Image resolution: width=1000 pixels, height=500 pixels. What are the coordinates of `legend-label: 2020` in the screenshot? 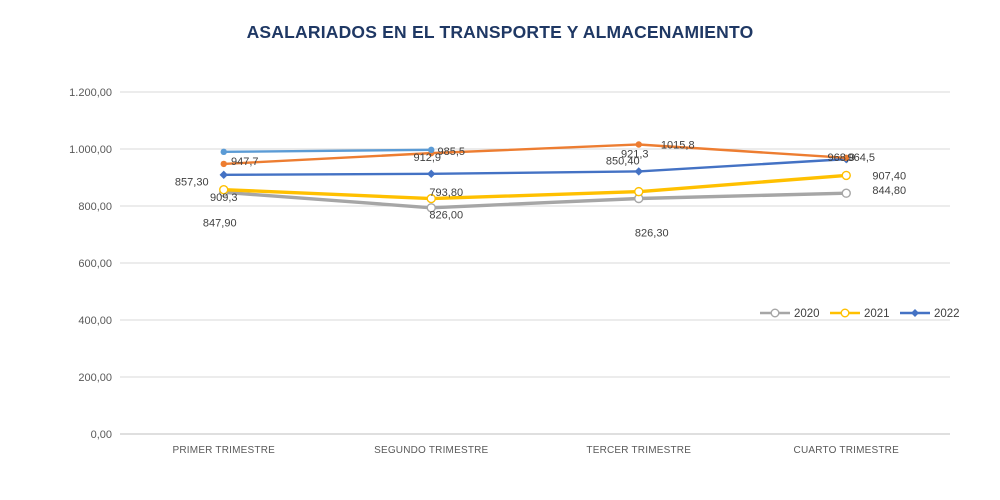 It's located at (807, 314).